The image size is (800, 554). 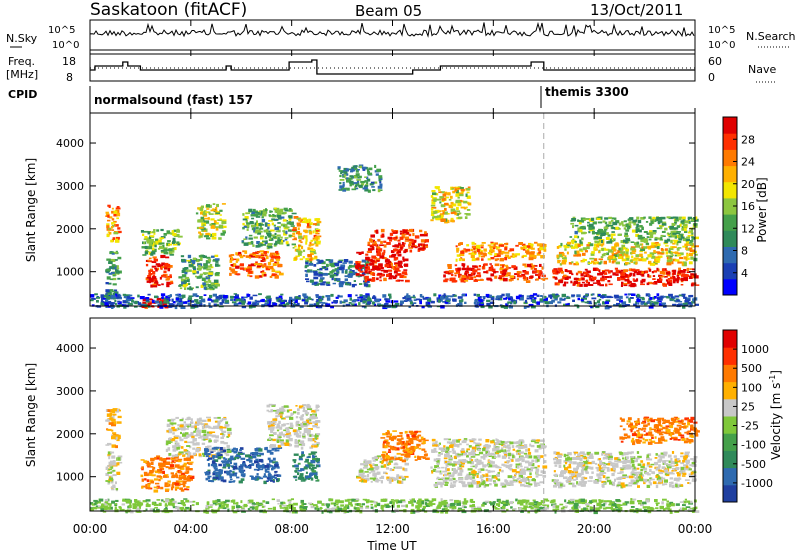 I want to click on freq-line, so click(x=392, y=67).